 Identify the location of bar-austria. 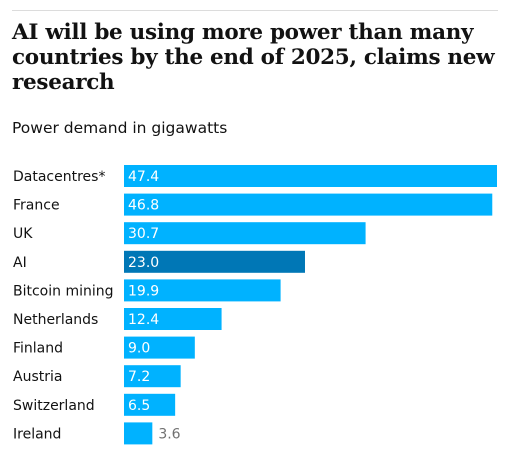
(152, 376).